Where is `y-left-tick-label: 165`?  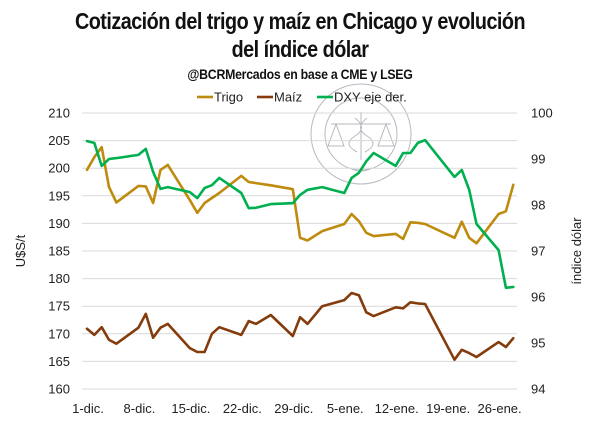 y-left-tick-label: 165 is located at coordinates (59, 361).